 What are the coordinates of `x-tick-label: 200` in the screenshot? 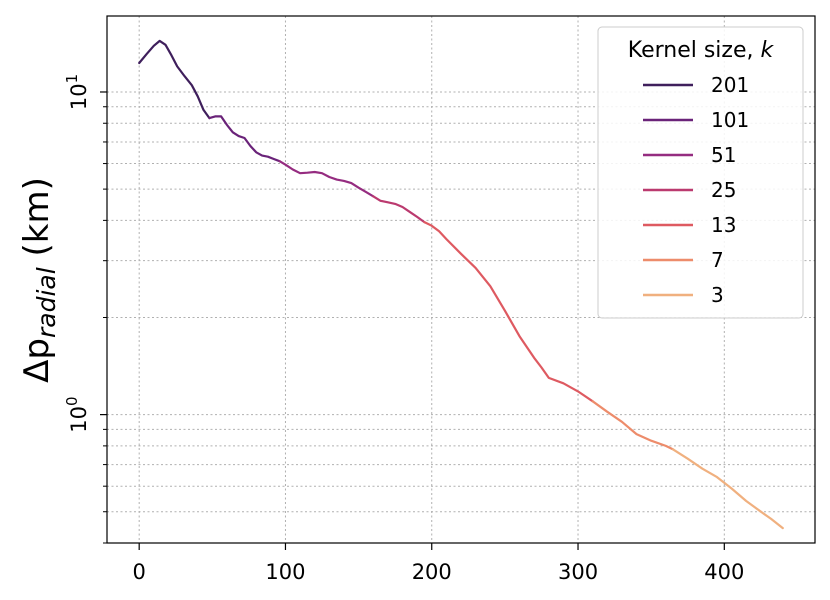 It's located at (432, 572).